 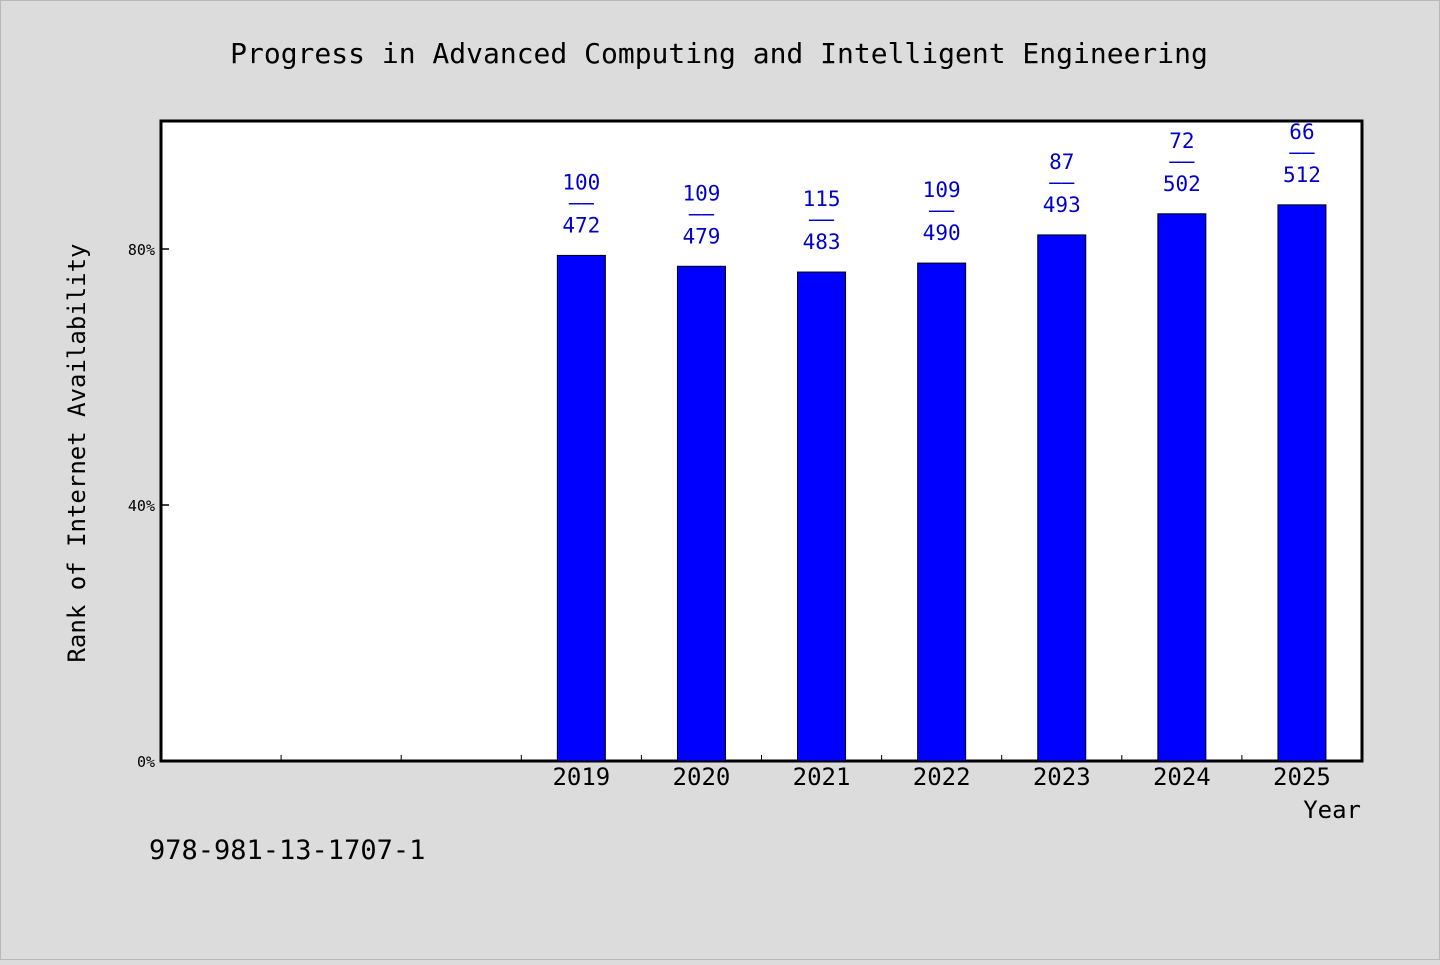 I want to click on data-label-top: 72, so click(x=1181, y=141).